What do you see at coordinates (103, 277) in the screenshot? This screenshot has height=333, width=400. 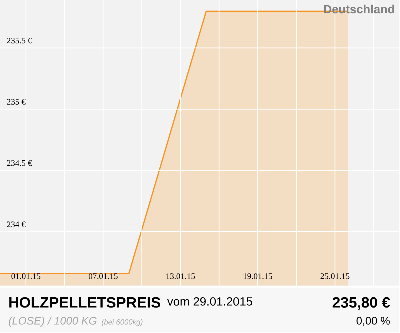 I see `x-tick-label: 07.01.15` at bounding box center [103, 277].